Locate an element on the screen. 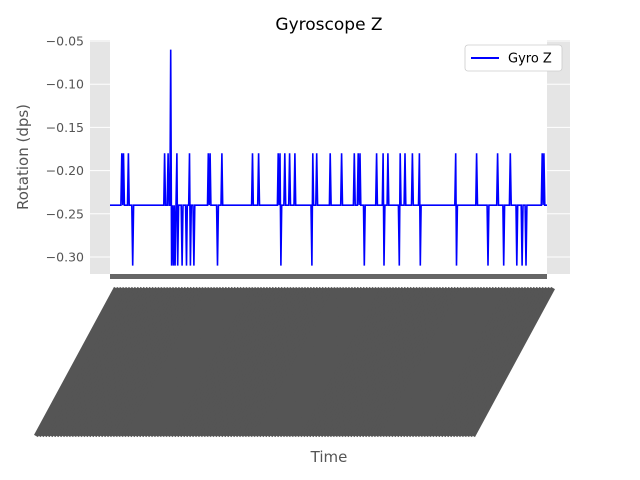  chart-title: Gyroscope Z is located at coordinates (328, 25).